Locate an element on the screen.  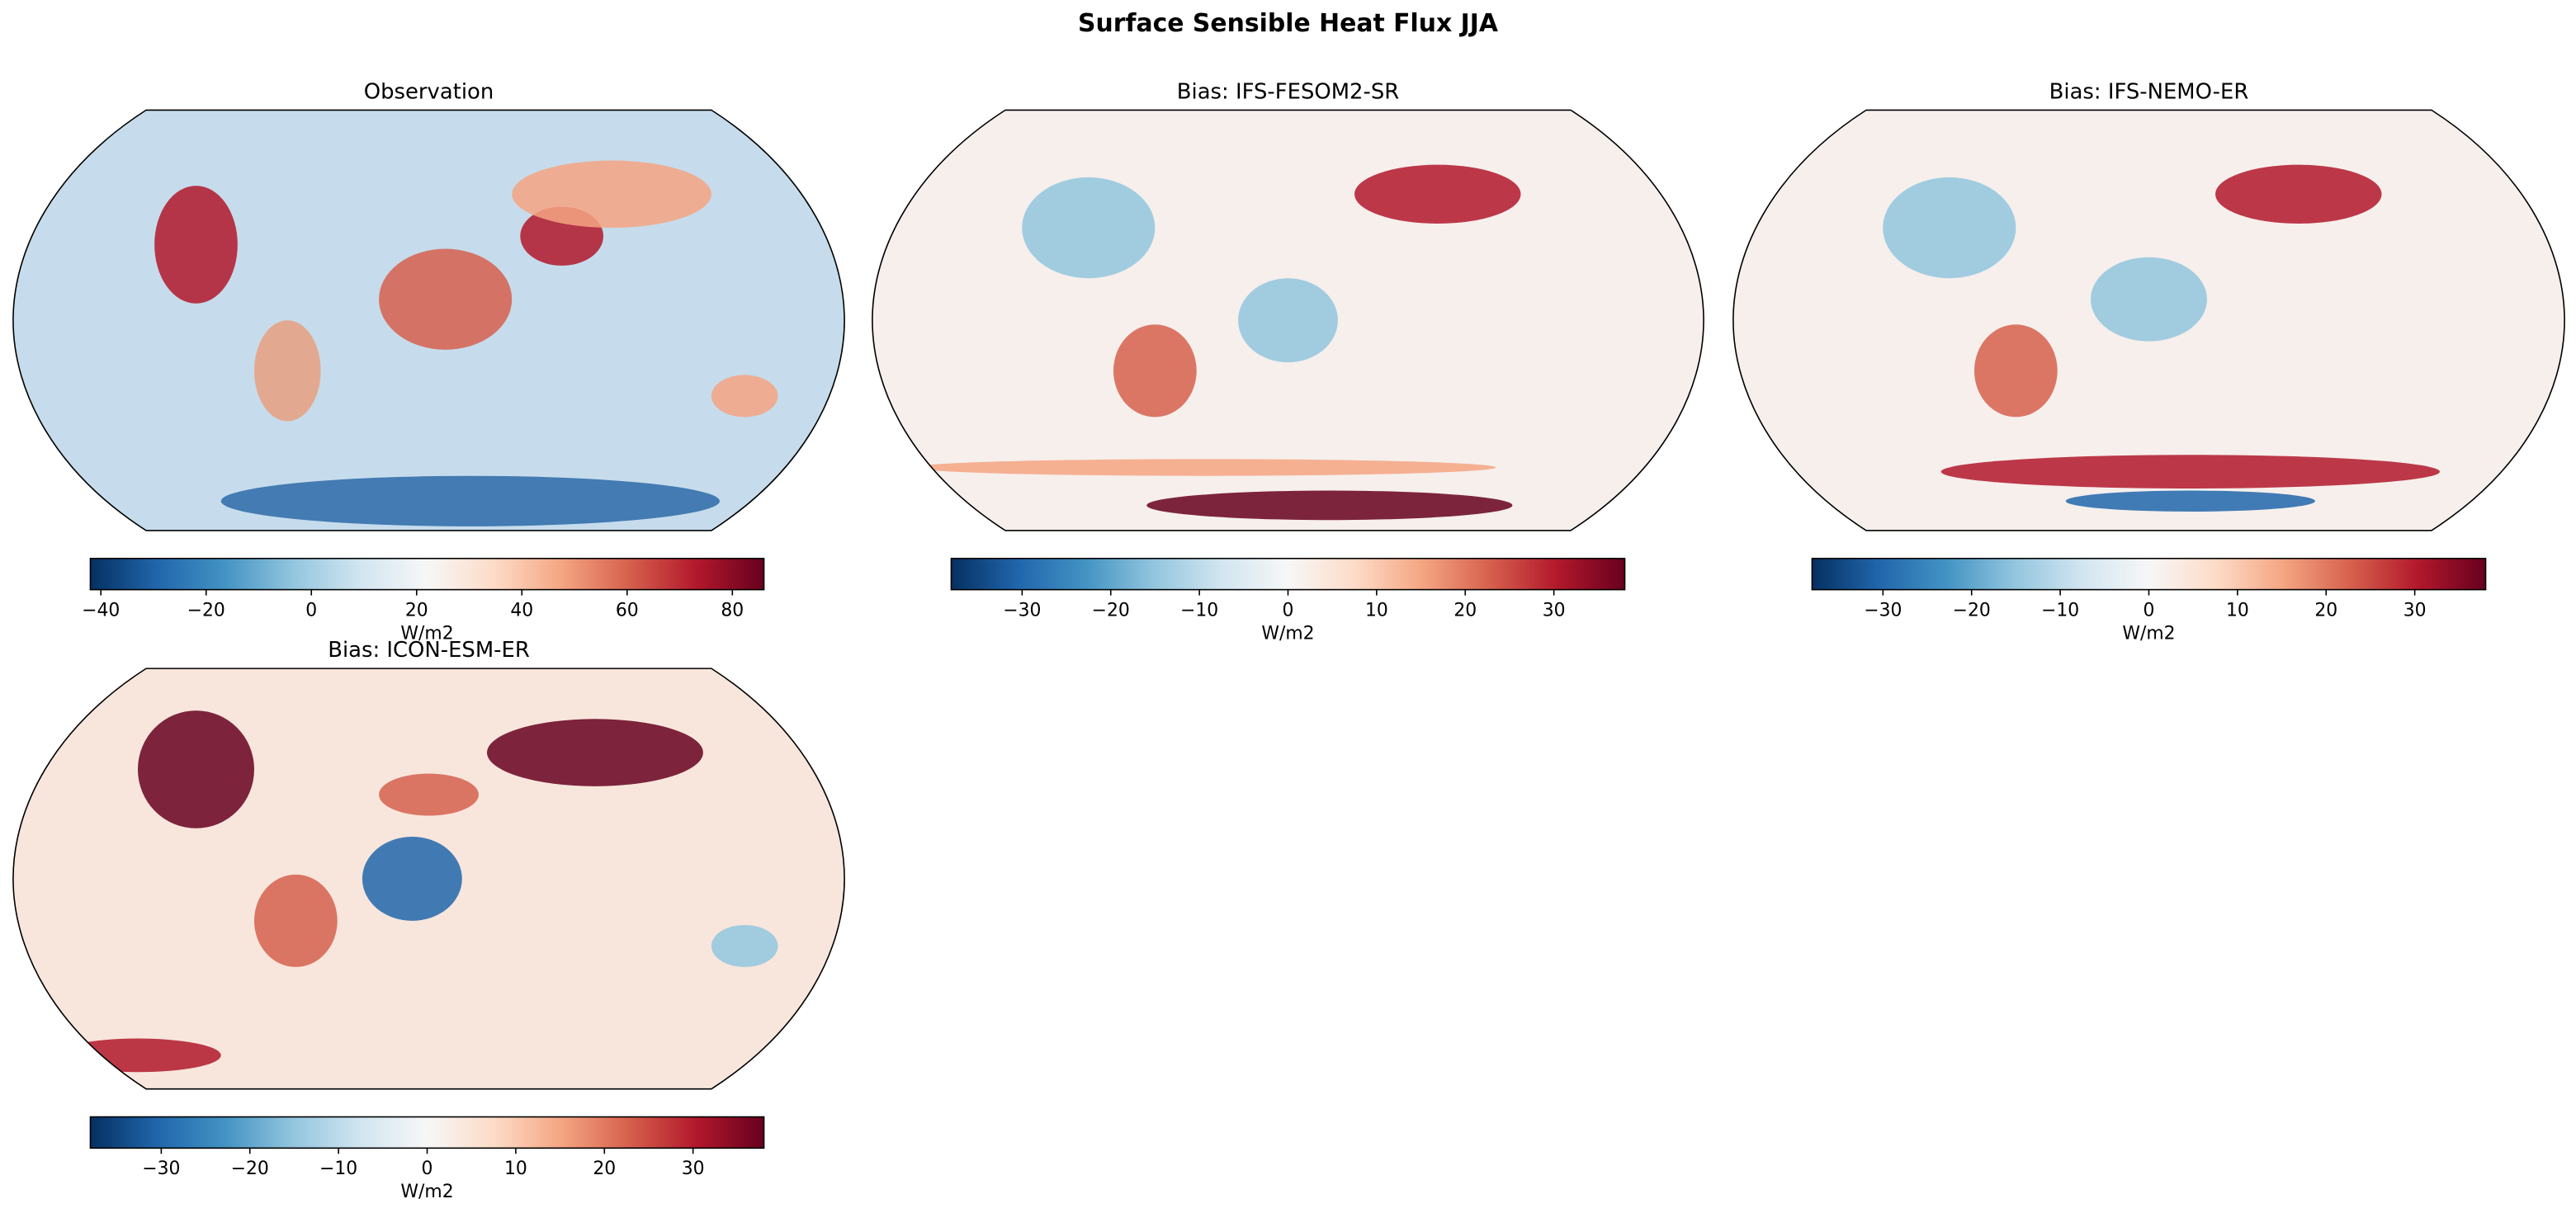
panel-title: Bias: IFS-FESOM2-SR is located at coordinates (1288, 91).